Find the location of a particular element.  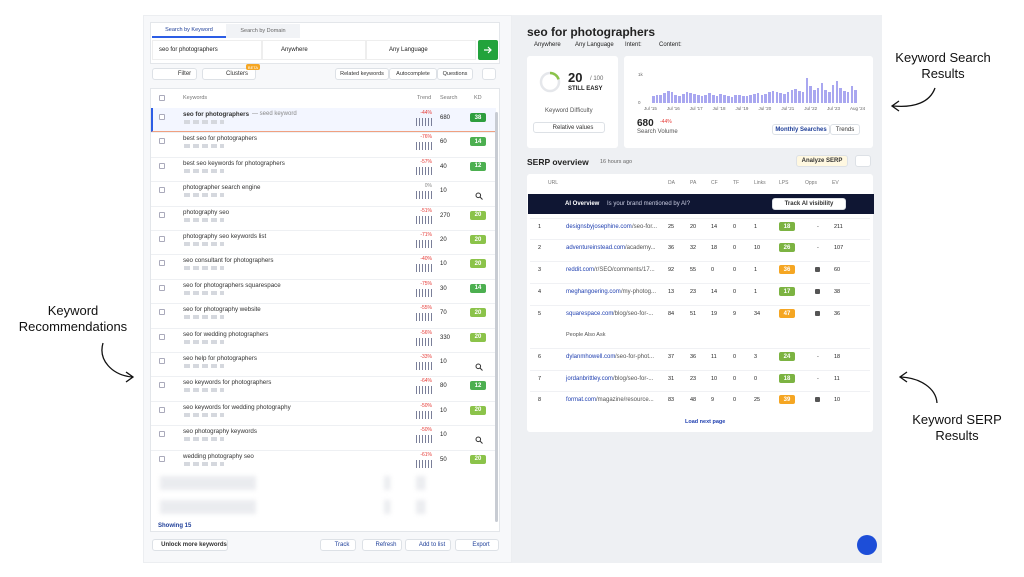

domain: adventureinstead.com is located at coordinates (596, 248).